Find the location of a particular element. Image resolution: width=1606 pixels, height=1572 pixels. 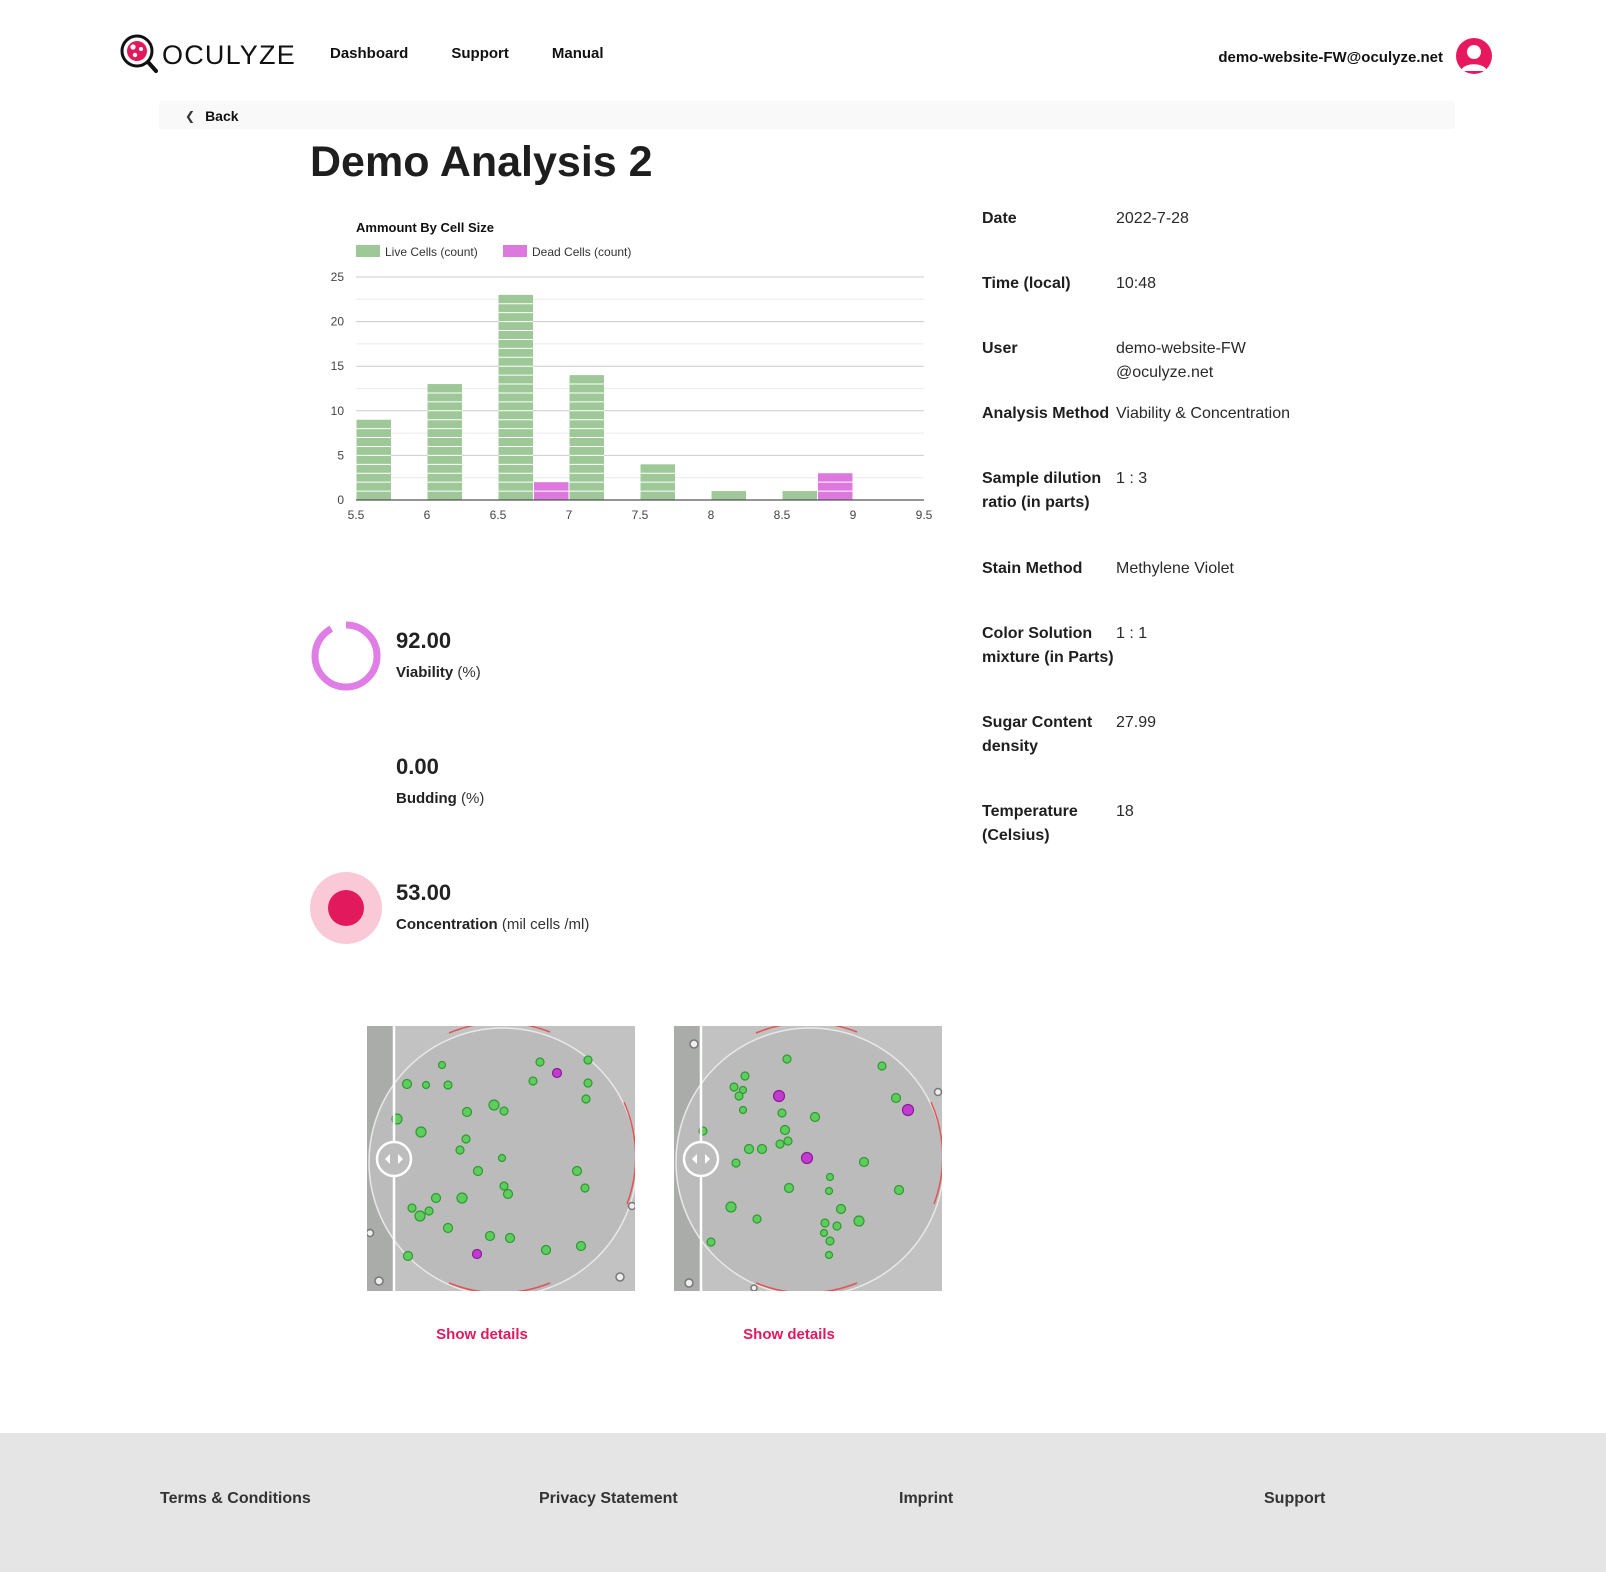

chart-title: Ammount By Cell Size is located at coordinates (425, 227).